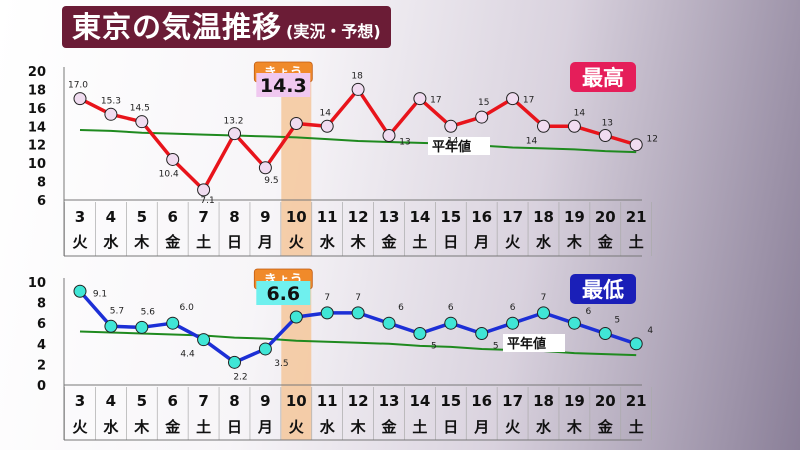  I want to click on y-tick-label: 0, so click(41, 386).